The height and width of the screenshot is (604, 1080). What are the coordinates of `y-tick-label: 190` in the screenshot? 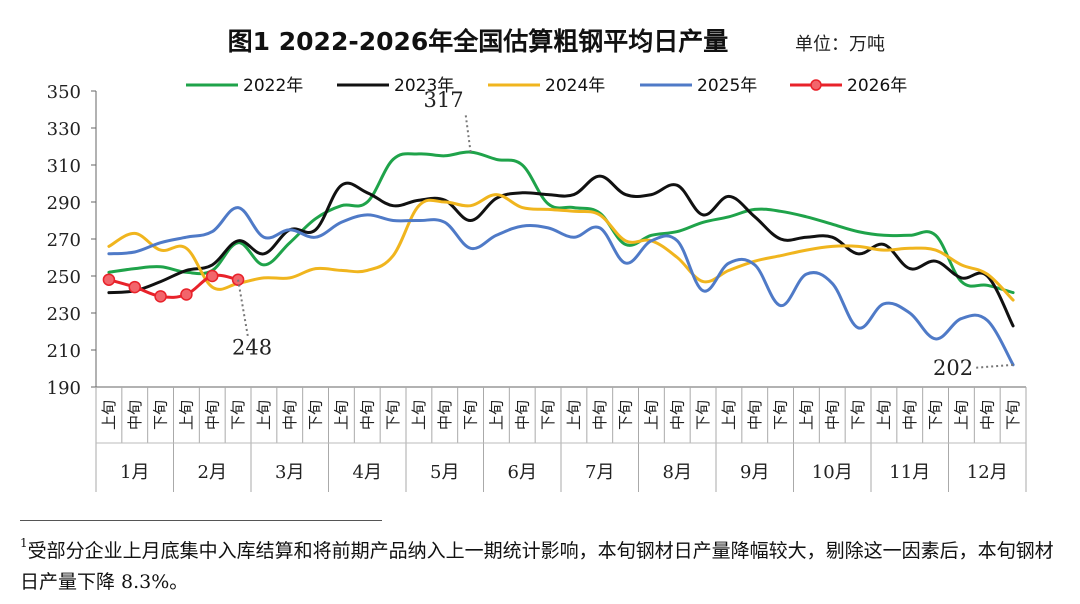 It's located at (64, 388).